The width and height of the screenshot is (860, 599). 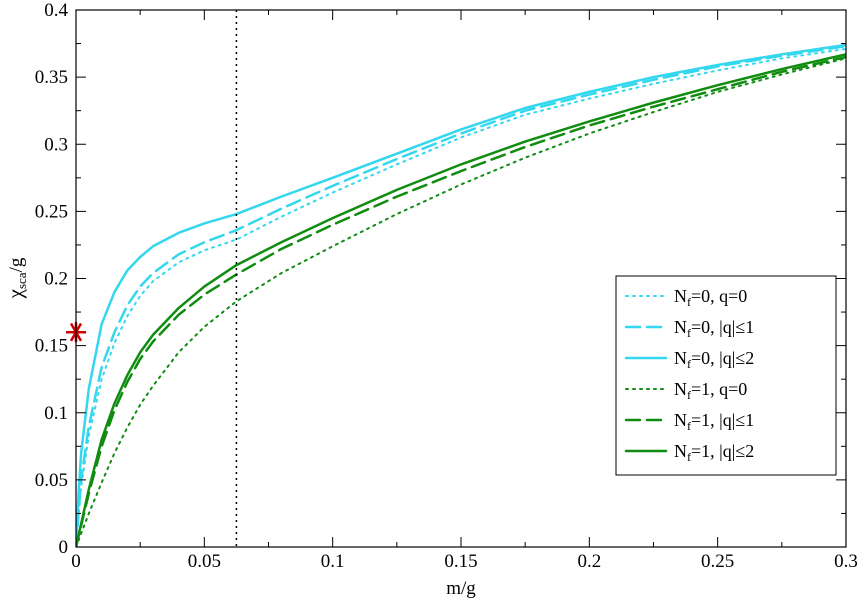 What do you see at coordinates (51, 211) in the screenshot?
I see `y-tick-label: 0.25` at bounding box center [51, 211].